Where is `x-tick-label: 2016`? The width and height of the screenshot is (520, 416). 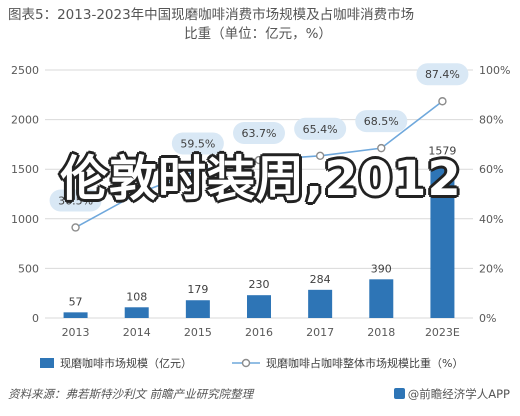
x-tick-label: 2016 is located at coordinates (259, 332).